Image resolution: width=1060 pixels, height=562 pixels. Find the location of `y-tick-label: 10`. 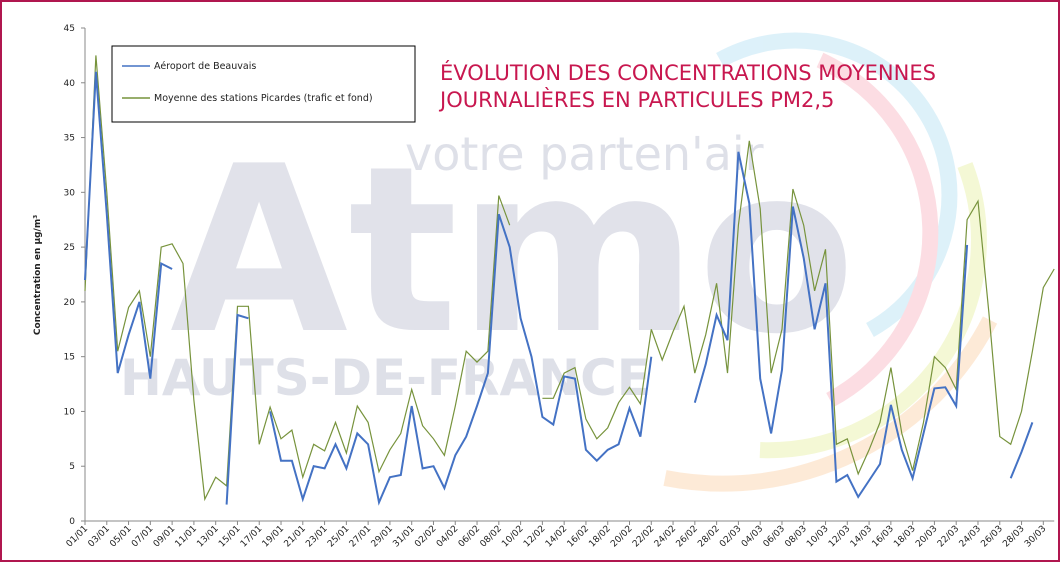

y-tick-label: 10 is located at coordinates (70, 412).